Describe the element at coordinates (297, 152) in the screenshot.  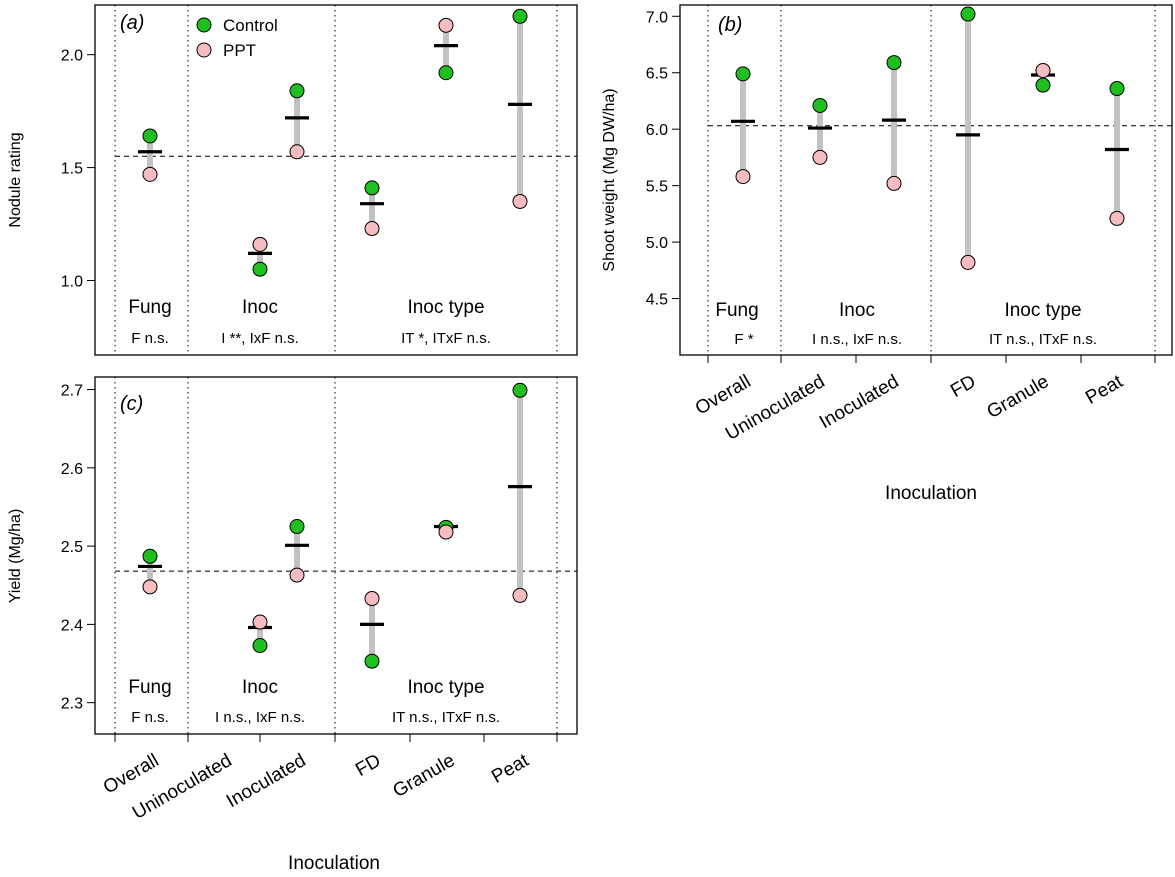
I see `panel-a-ppt-point-inoculated` at that location.